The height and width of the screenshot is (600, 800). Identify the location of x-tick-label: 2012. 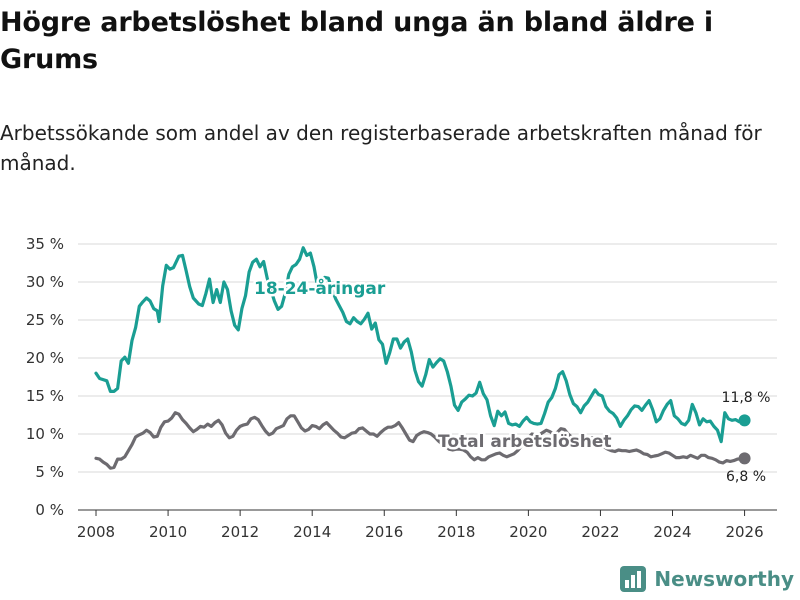
(240, 532).